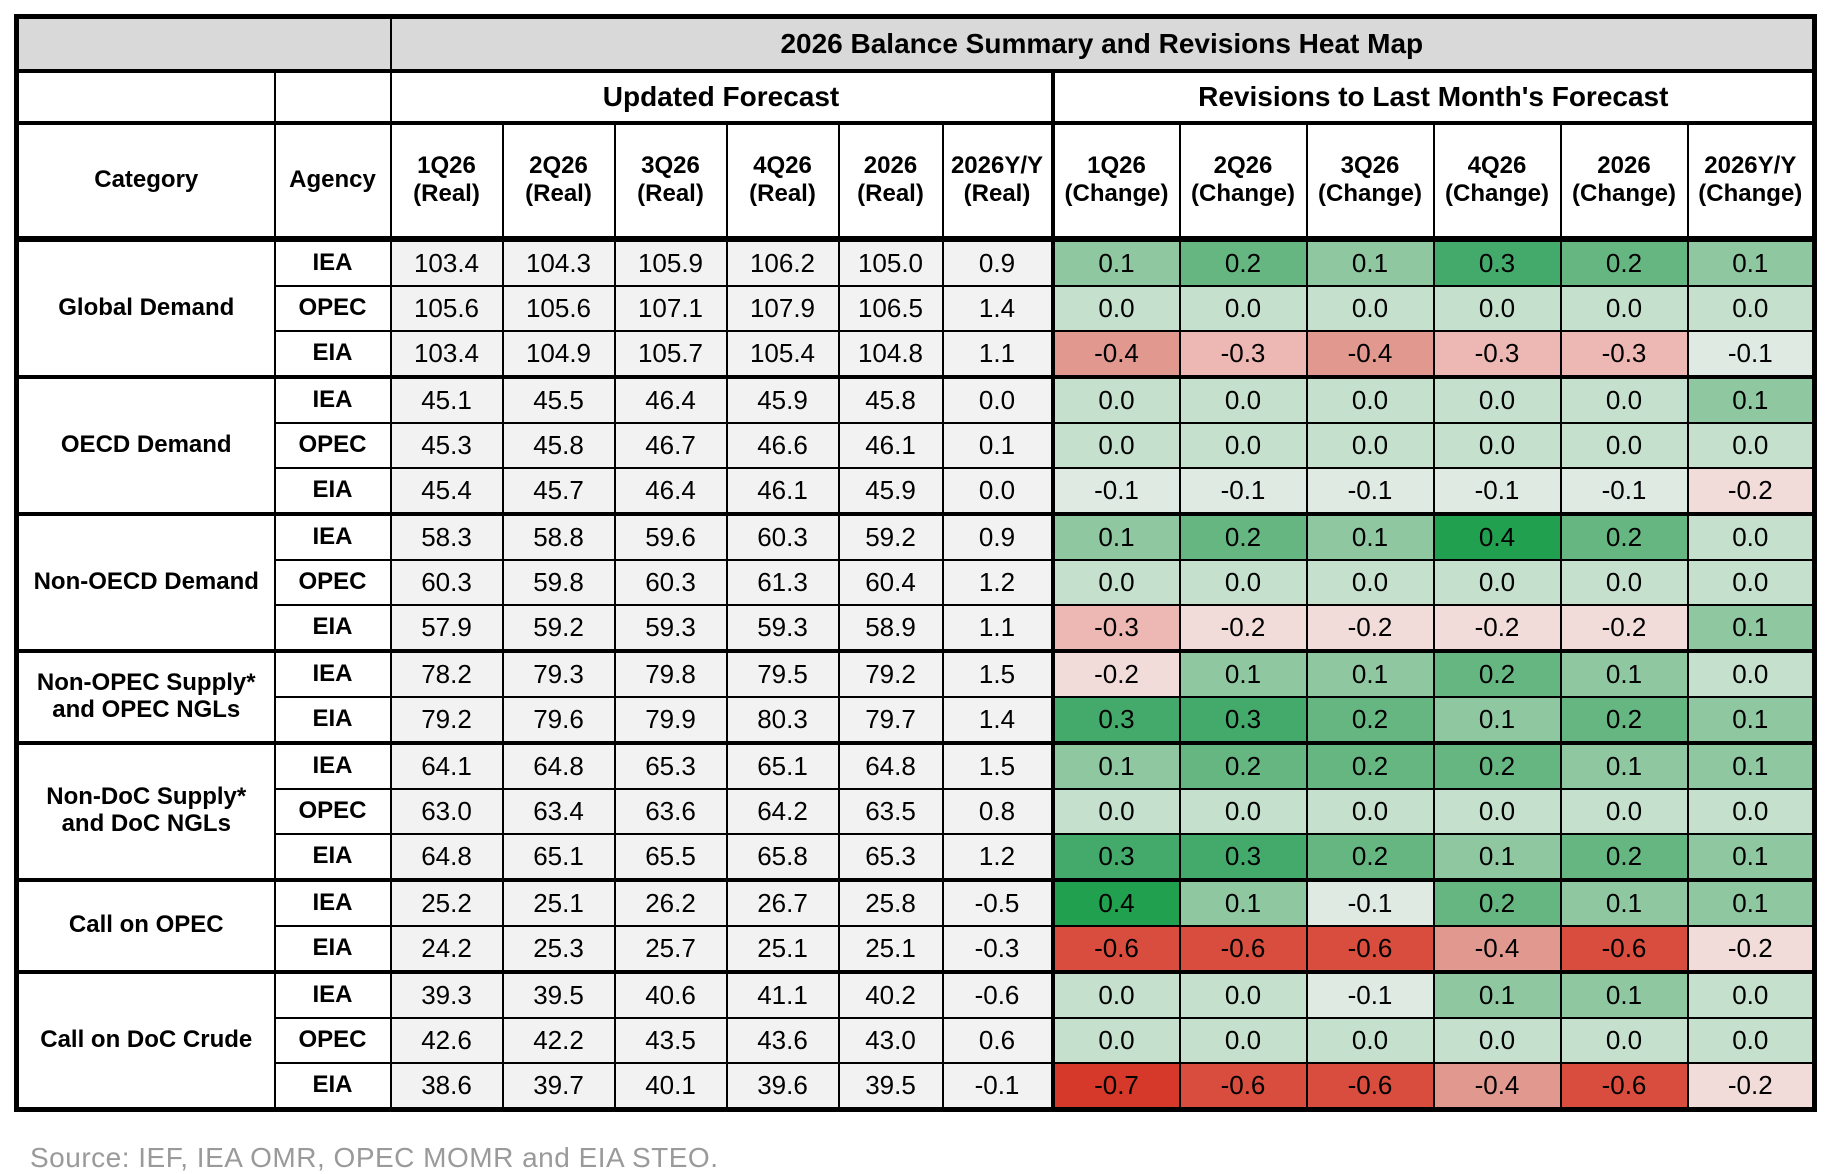 The width and height of the screenshot is (1830, 1174). What do you see at coordinates (1116, 902) in the screenshot?
I see `change-heatmap-cell: 0.4` at bounding box center [1116, 902].